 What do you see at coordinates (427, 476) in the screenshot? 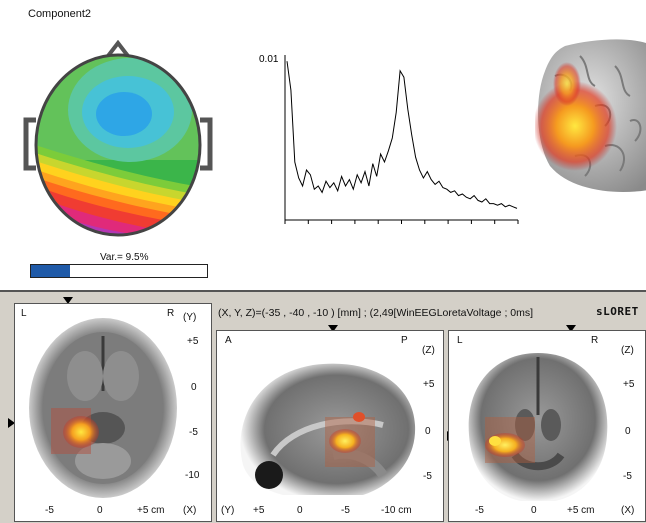
I see `sagittal-vtick: -5` at bounding box center [427, 476].